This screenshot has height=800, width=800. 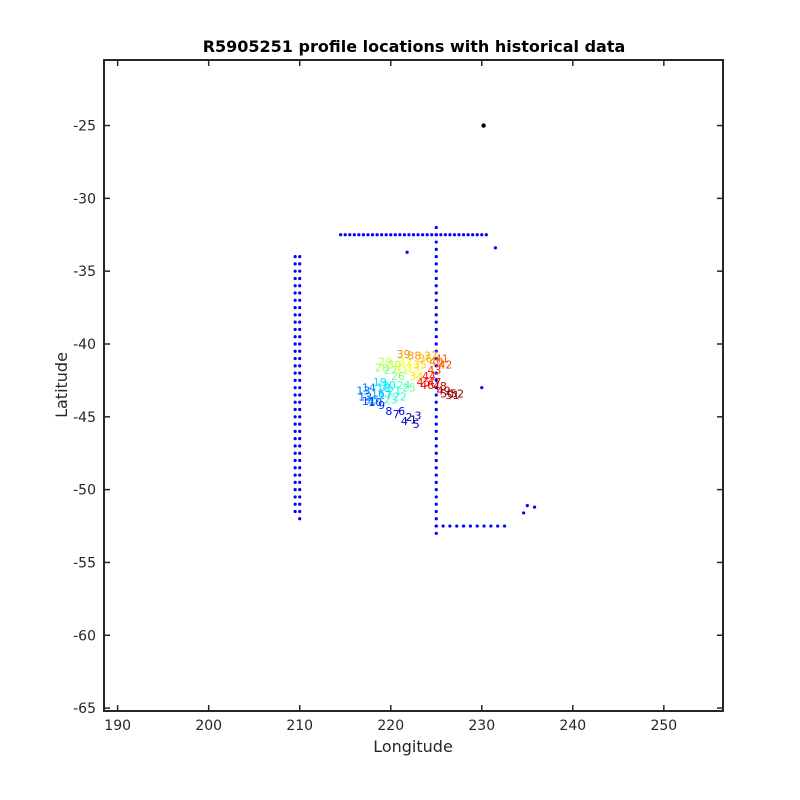 I want to click on x-tick-label: 230, so click(x=481, y=726).